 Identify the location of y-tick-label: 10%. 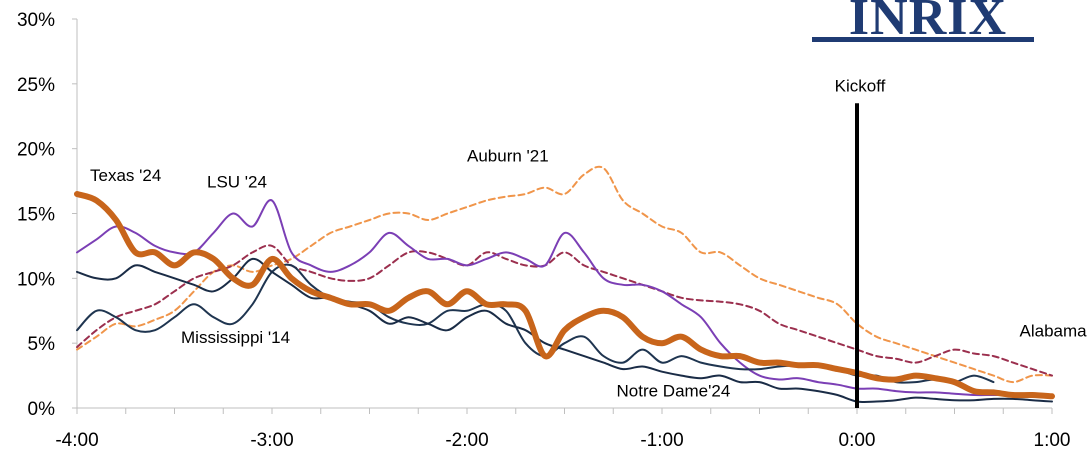
(36, 279).